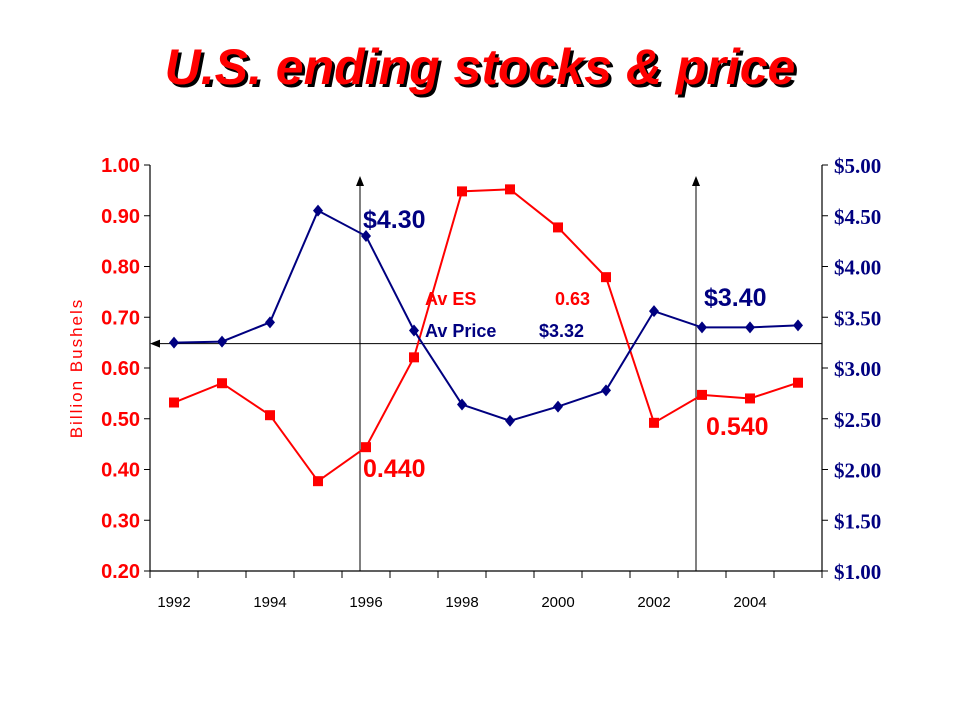  I want to click on y-tick-label-right: $4.50, so click(857, 217).